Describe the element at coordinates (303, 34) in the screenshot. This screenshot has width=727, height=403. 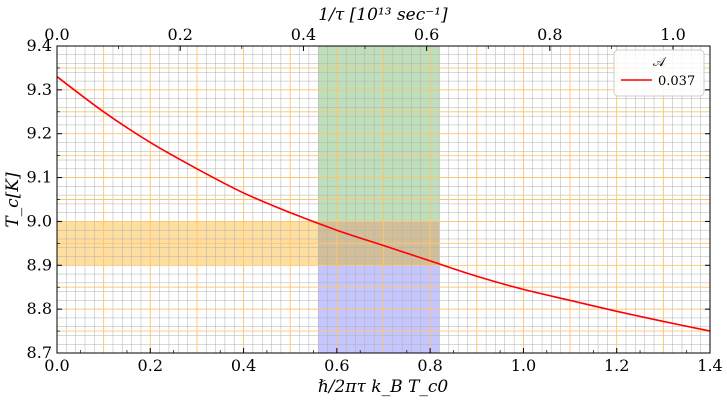
I see `top-tick-label: 0.4` at that location.